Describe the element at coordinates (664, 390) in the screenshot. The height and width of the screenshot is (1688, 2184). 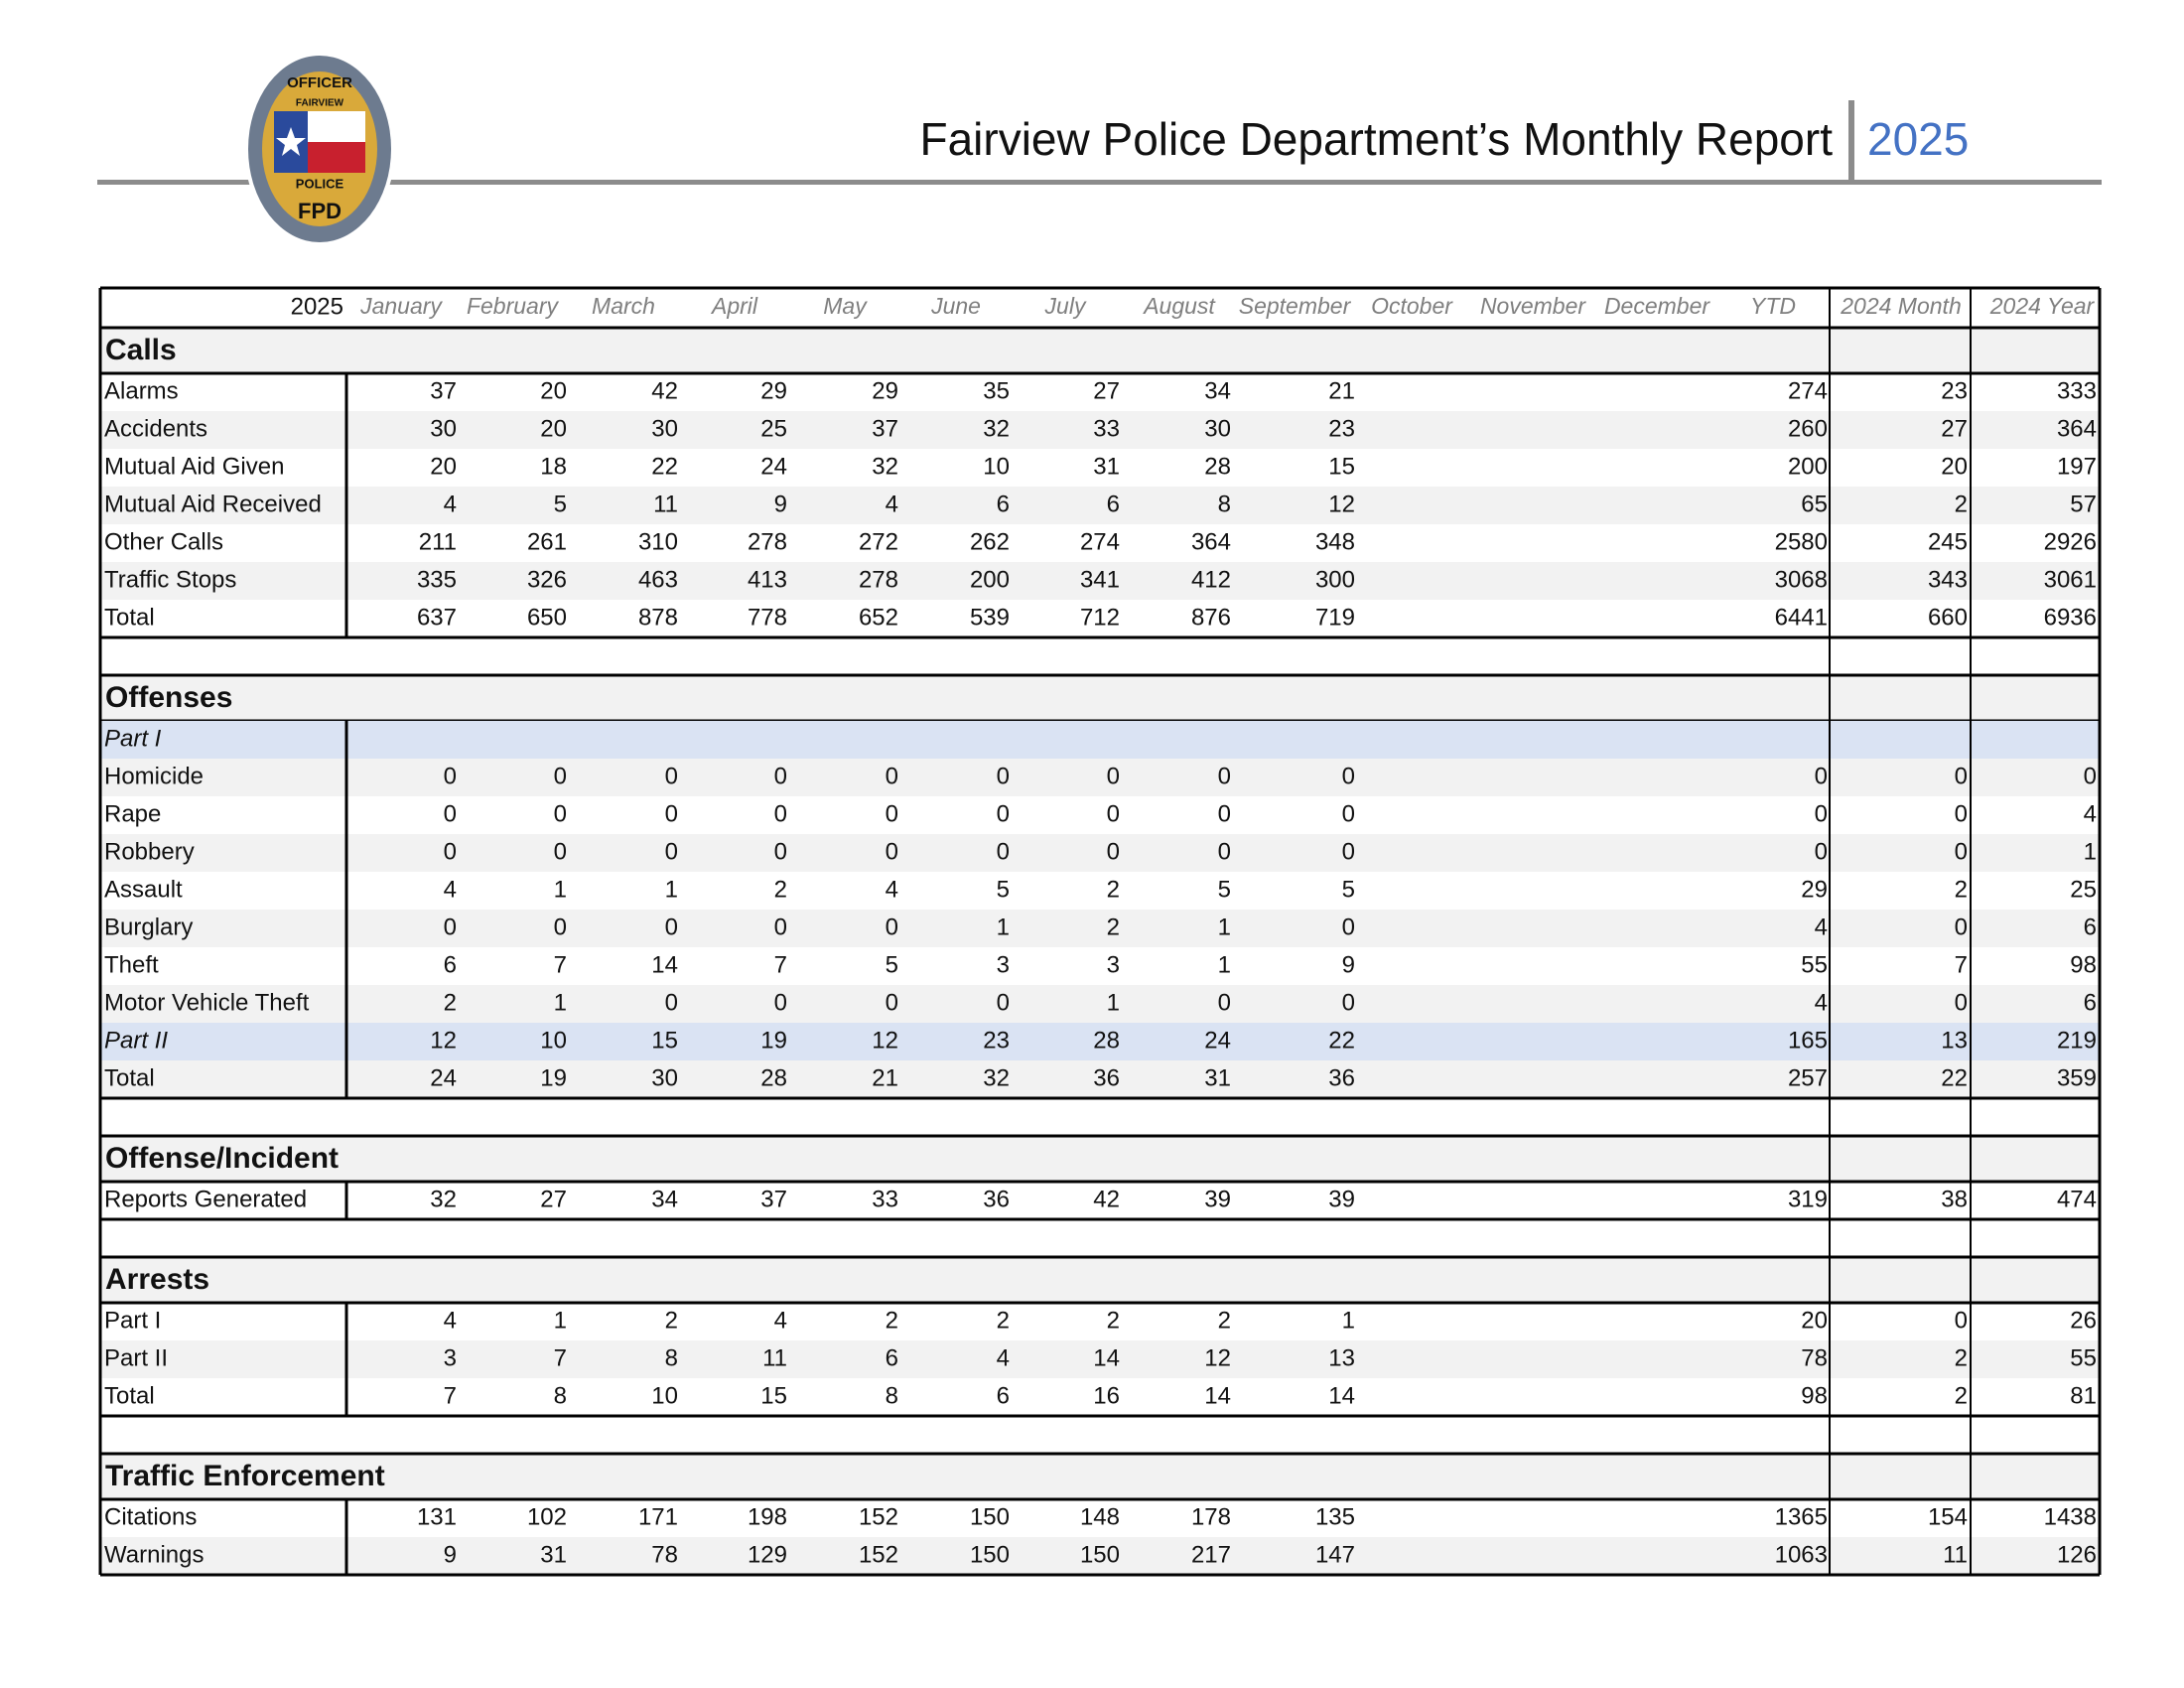
I see `cell-value: 42` at that location.